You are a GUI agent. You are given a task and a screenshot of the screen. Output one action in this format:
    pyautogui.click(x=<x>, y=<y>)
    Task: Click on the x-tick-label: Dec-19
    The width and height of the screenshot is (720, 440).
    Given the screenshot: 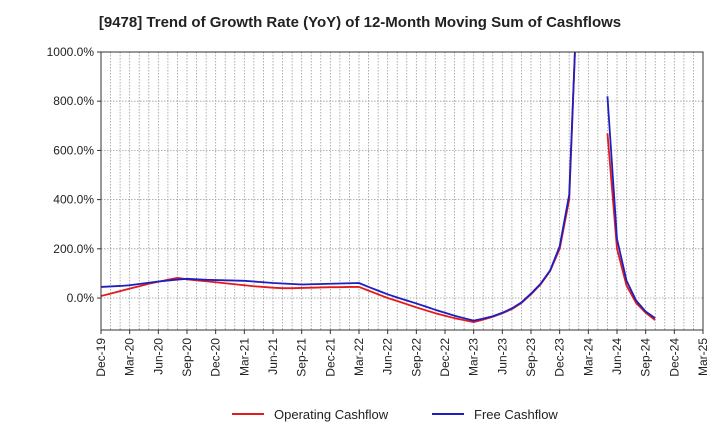 What is the action you would take?
    pyautogui.click(x=101, y=357)
    